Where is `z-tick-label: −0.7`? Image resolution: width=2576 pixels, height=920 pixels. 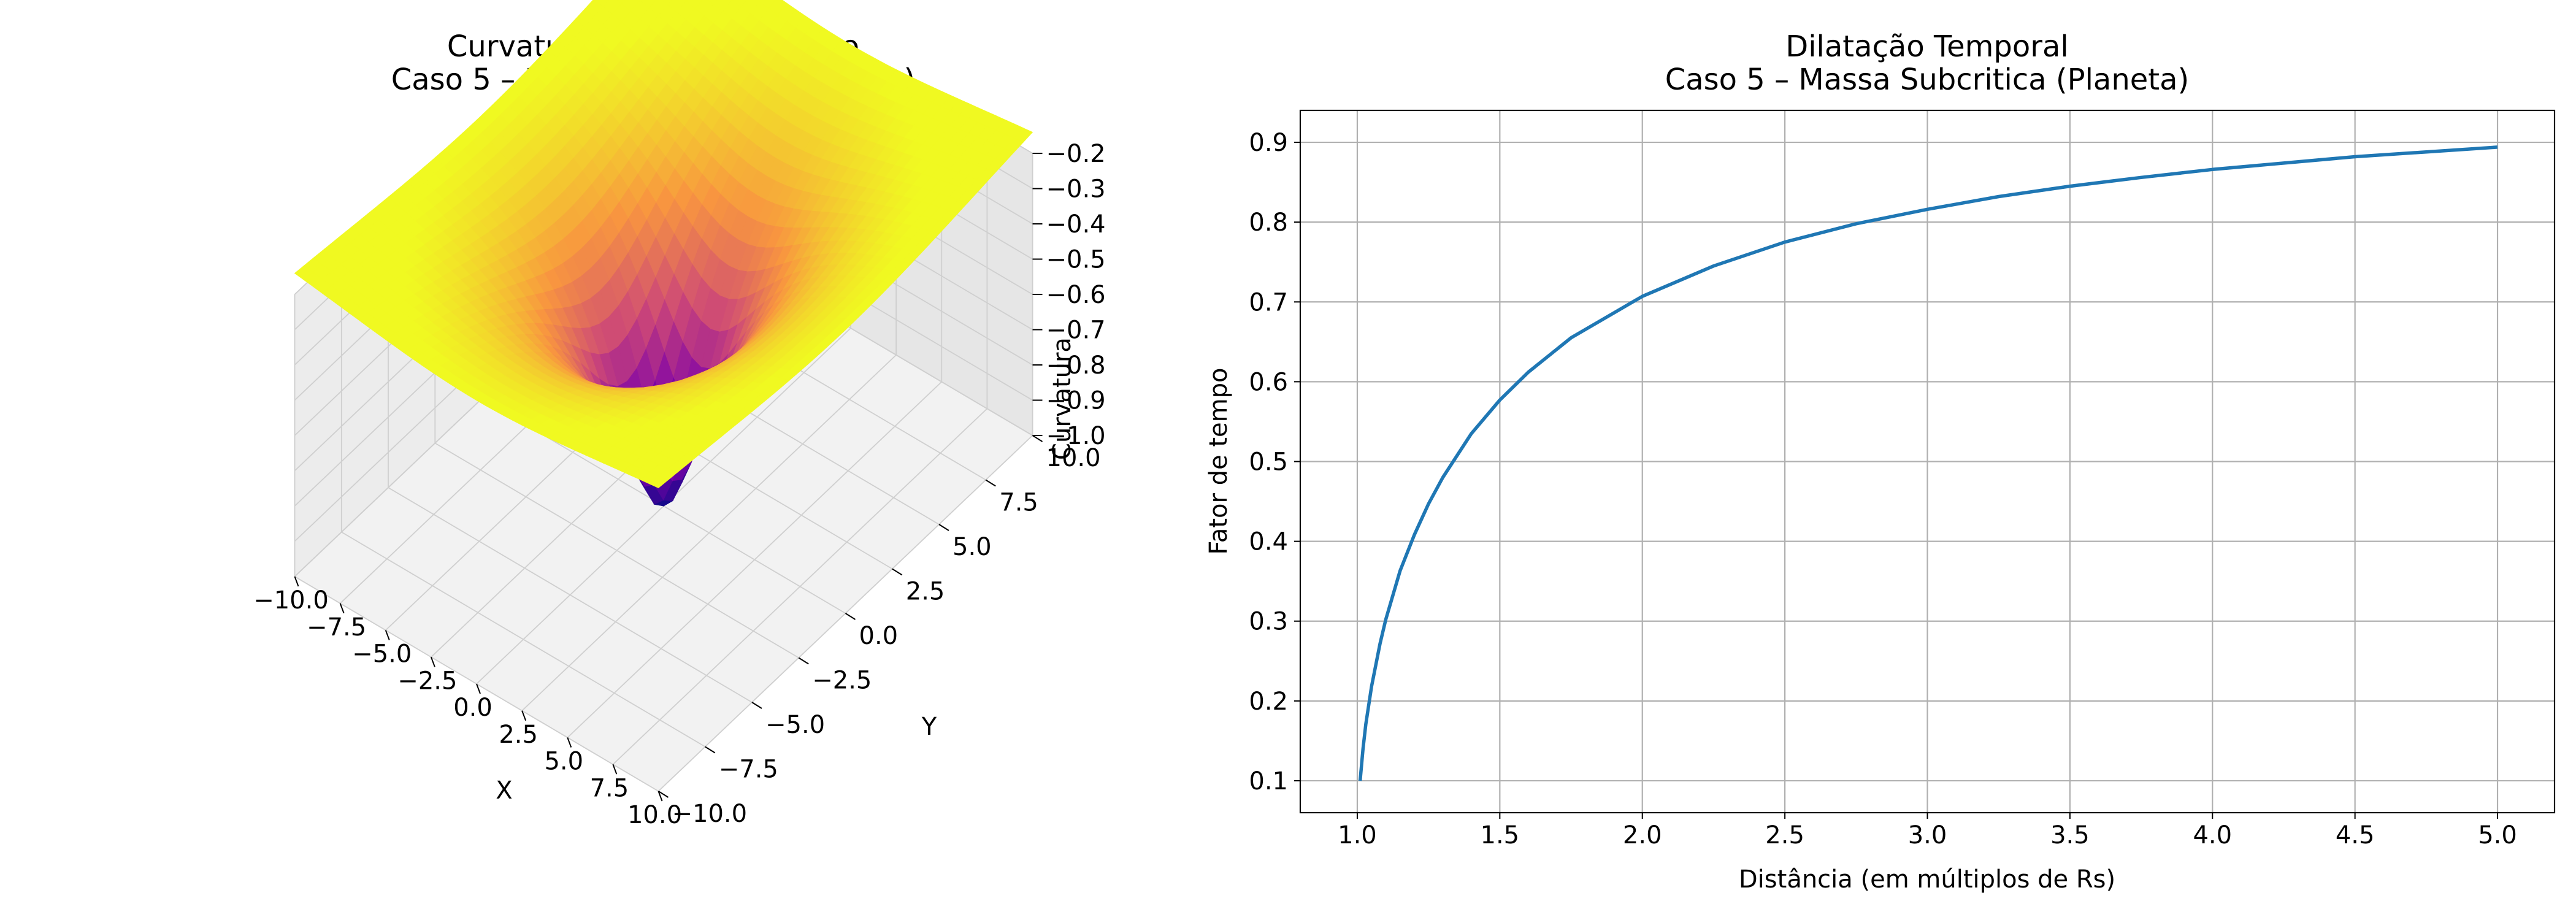
z-tick-label: −0.7 is located at coordinates (1076, 330).